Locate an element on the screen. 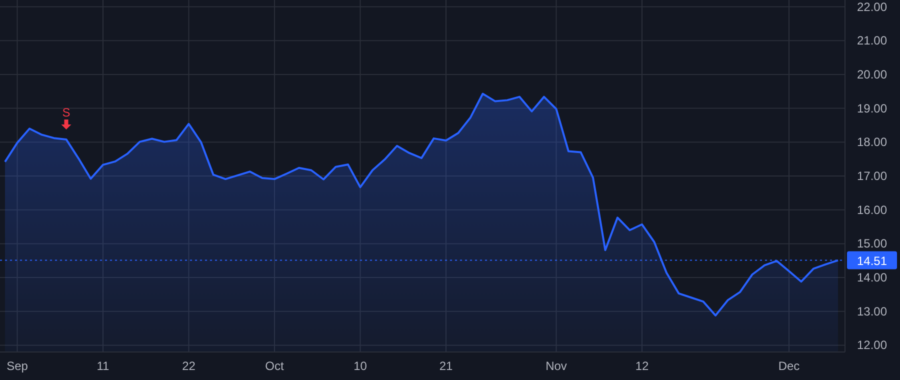  y-tick-label: 15.00 is located at coordinates (872, 243).